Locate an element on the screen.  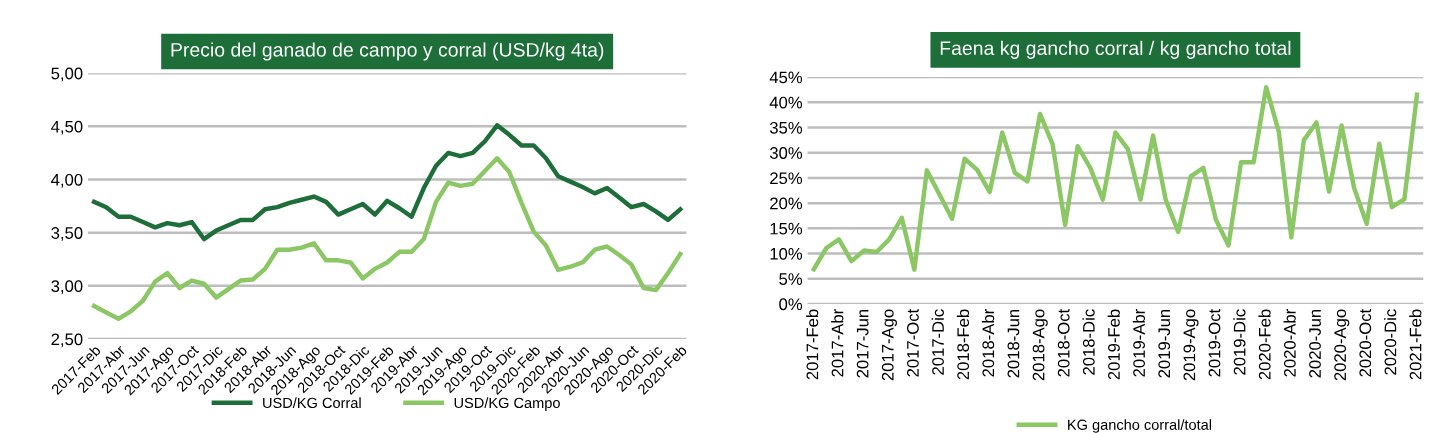
x-tick-label: 2018-Jun is located at coordinates (1013, 343).